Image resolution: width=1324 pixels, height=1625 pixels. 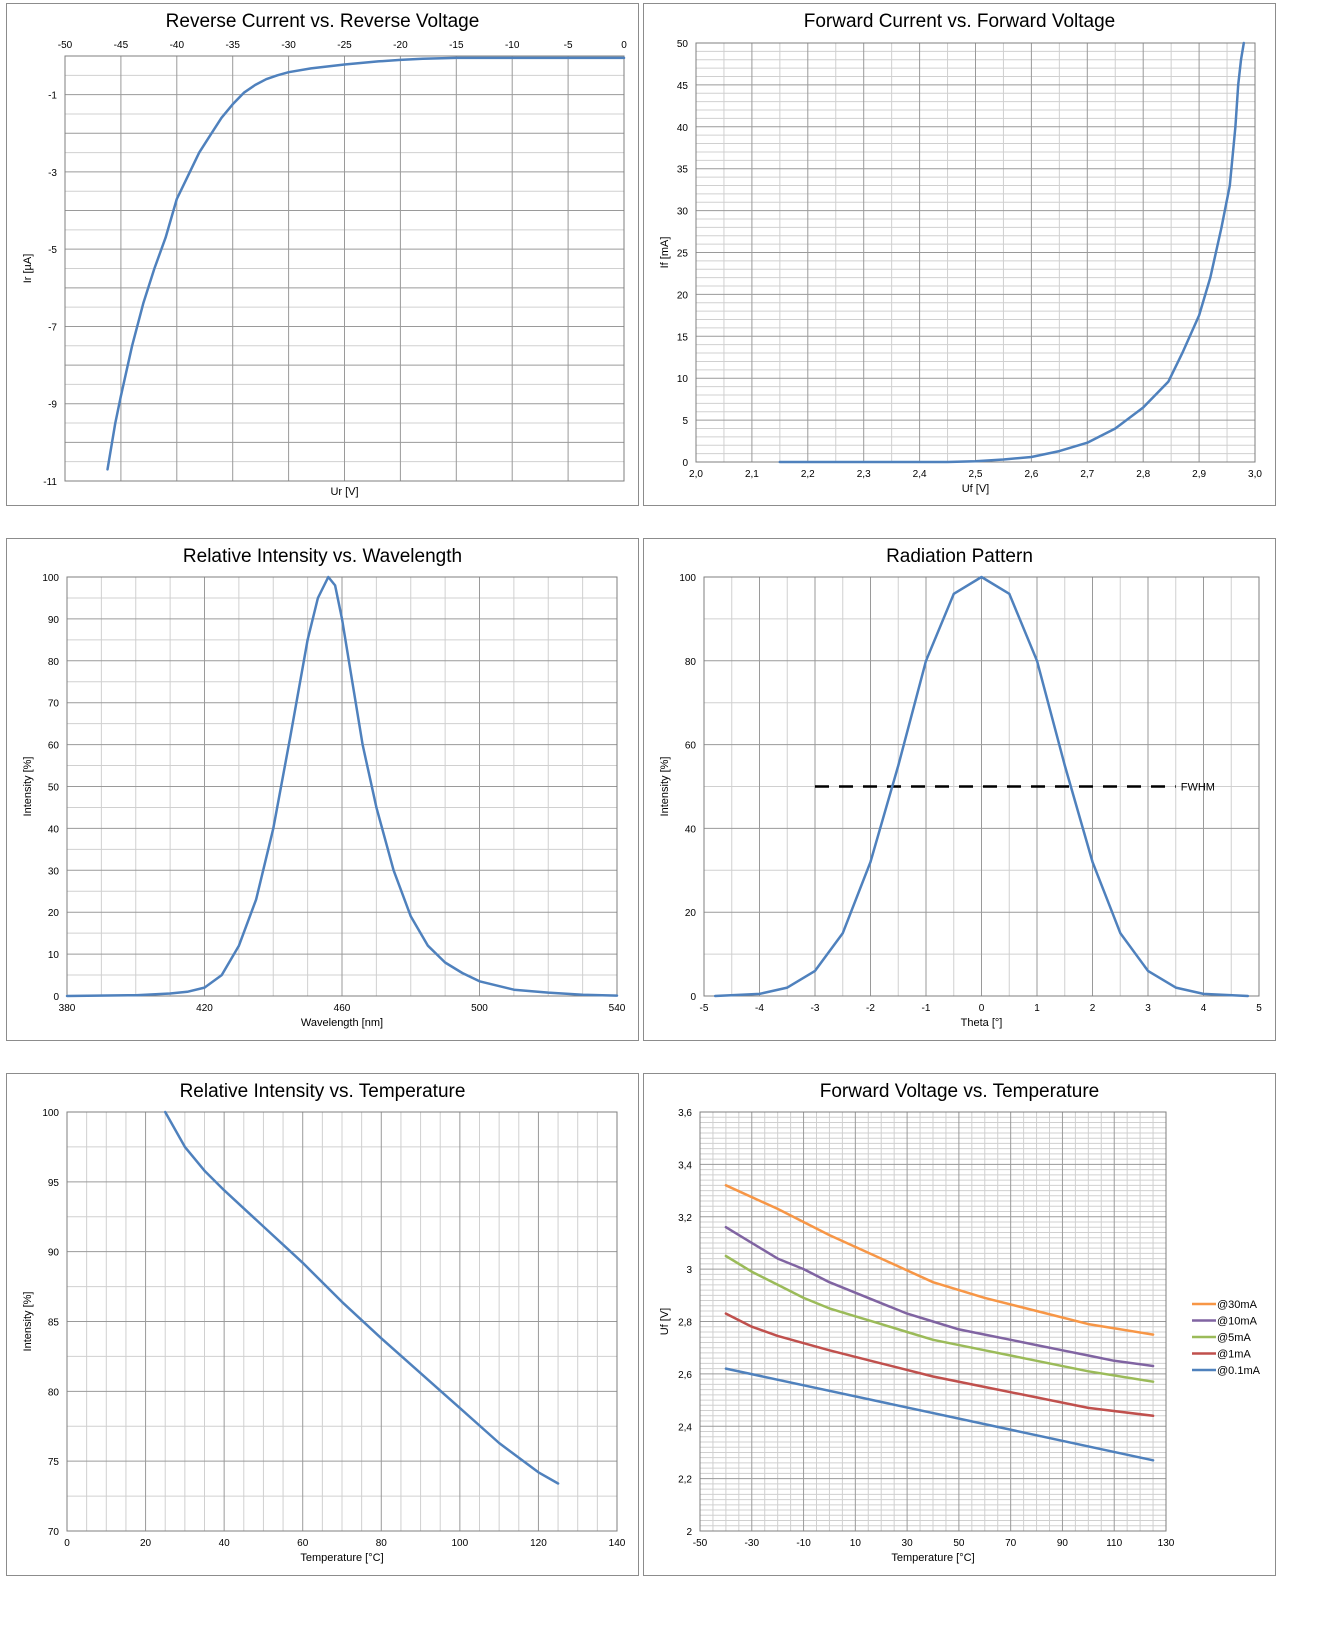 I want to click on chart-title: Radiation Pattern, so click(x=959, y=556).